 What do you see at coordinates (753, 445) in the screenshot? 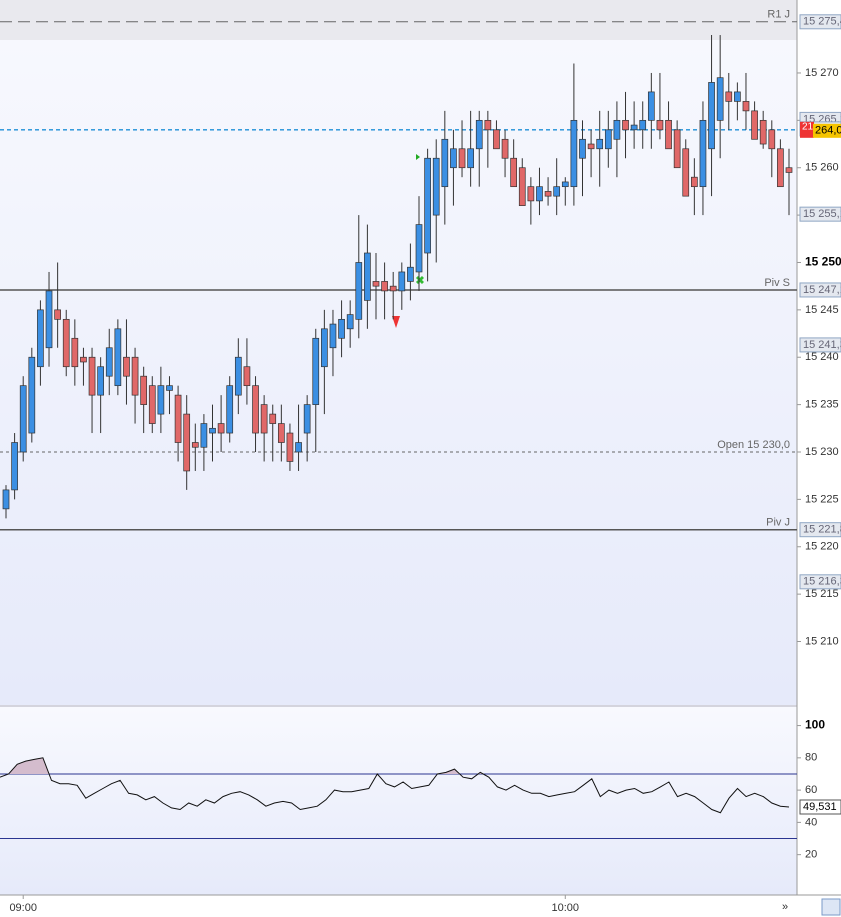
I see `level-name: Open 15 230,0` at bounding box center [753, 445].